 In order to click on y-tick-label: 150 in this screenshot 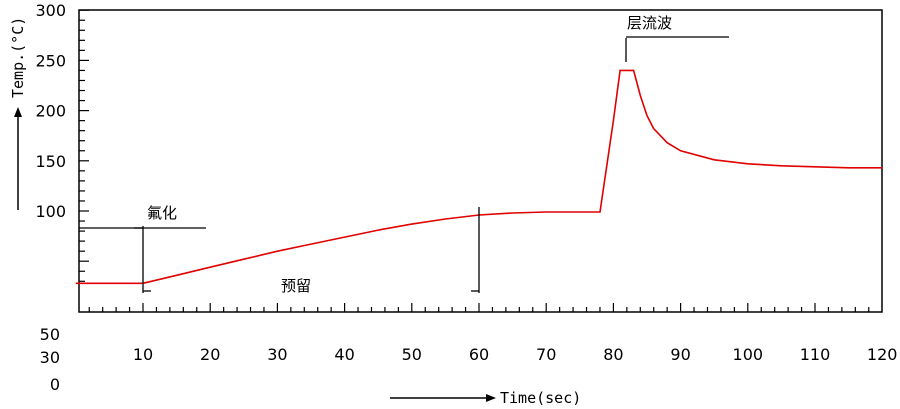, I will do `click(50, 161)`.